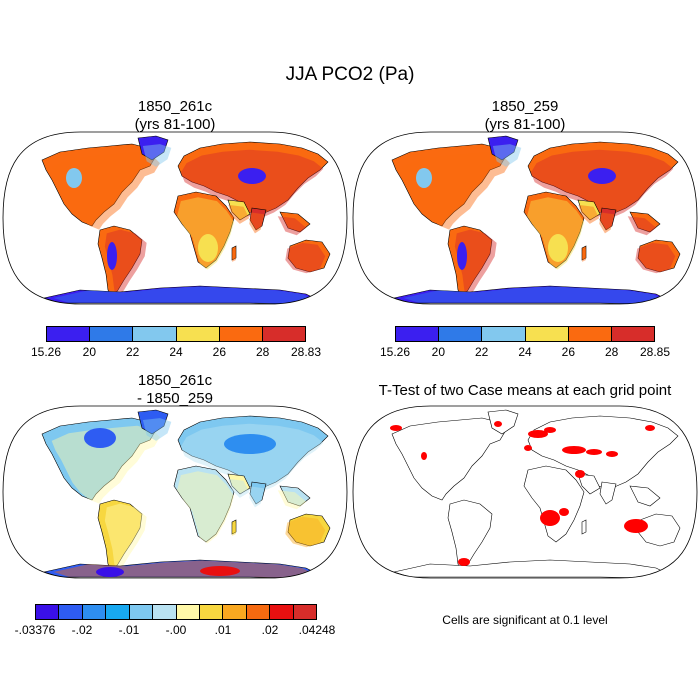  Describe the element at coordinates (234, 529) in the screenshot. I see `continent-madagascar-shade` at that location.